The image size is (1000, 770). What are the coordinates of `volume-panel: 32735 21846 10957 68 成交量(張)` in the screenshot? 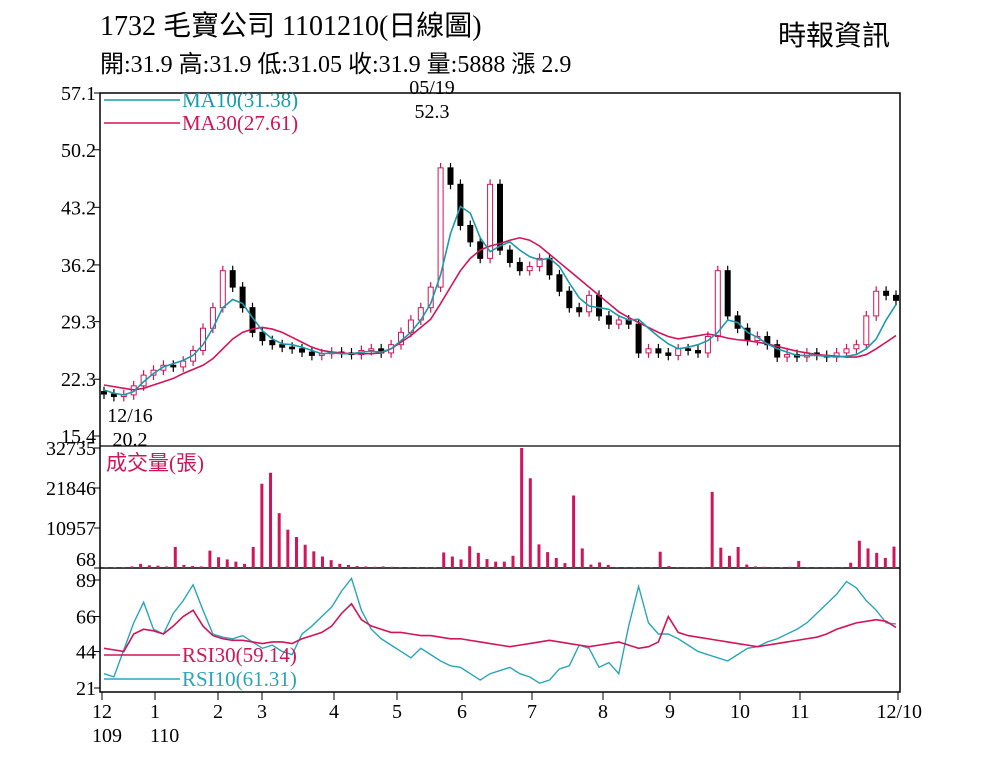 It's located at (471, 504).